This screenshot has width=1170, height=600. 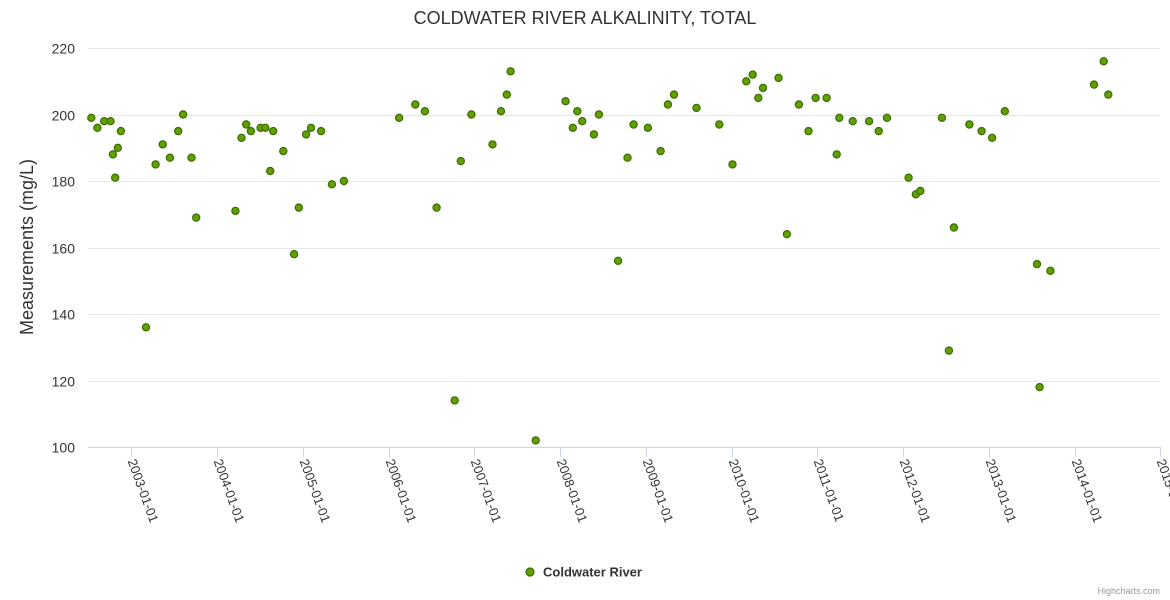 What do you see at coordinates (658, 491) in the screenshot?
I see `x-tick-label: 2009-01-01` at bounding box center [658, 491].